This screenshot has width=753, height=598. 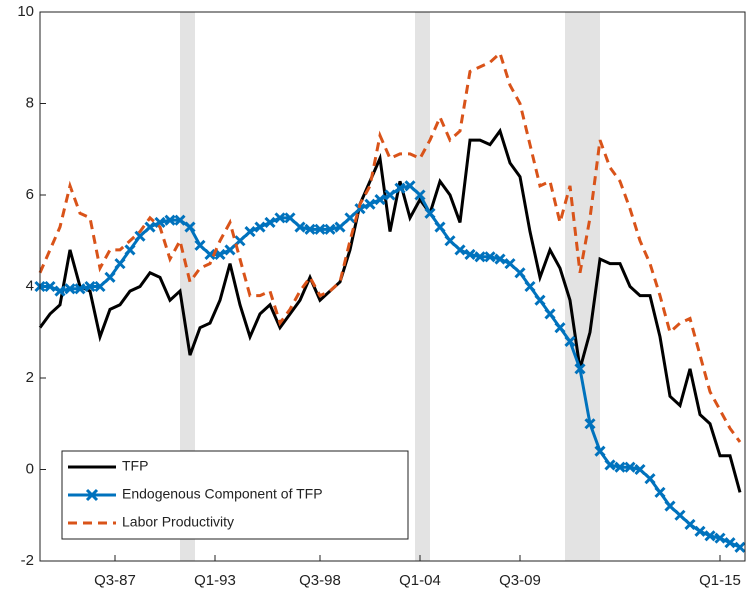 What do you see at coordinates (222, 494) in the screenshot?
I see `legend-label: Endogenous Component of TFP` at bounding box center [222, 494].